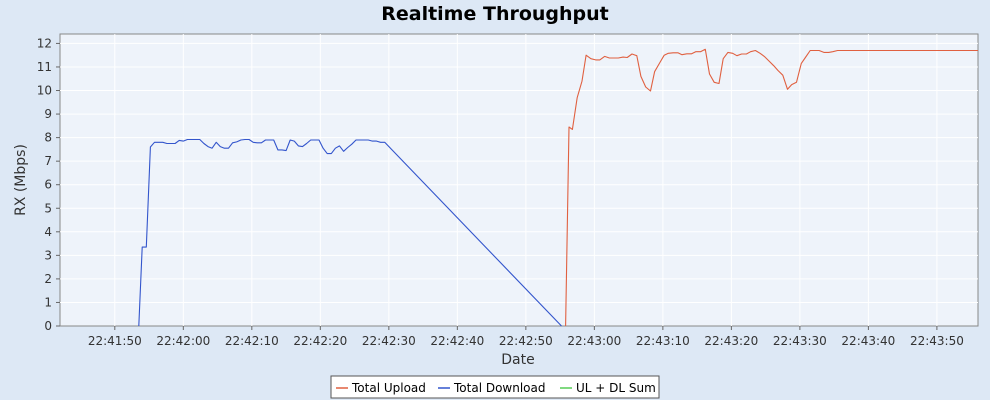 The width and height of the screenshot is (990, 400). What do you see at coordinates (731, 341) in the screenshot?
I see `x-tick-label: 22:43:20` at bounding box center [731, 341].